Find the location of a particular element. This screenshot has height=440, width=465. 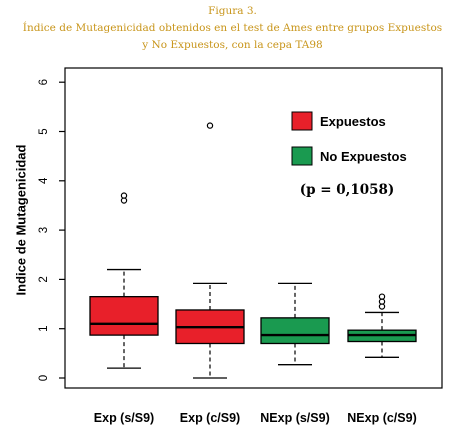

x-category-label: NExp (c/S9) is located at coordinates (381, 418).